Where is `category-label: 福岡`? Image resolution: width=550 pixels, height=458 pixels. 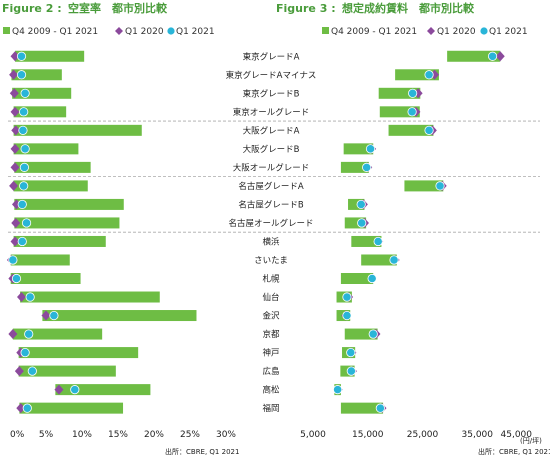
category-label: 福岡 is located at coordinates (270, 408).